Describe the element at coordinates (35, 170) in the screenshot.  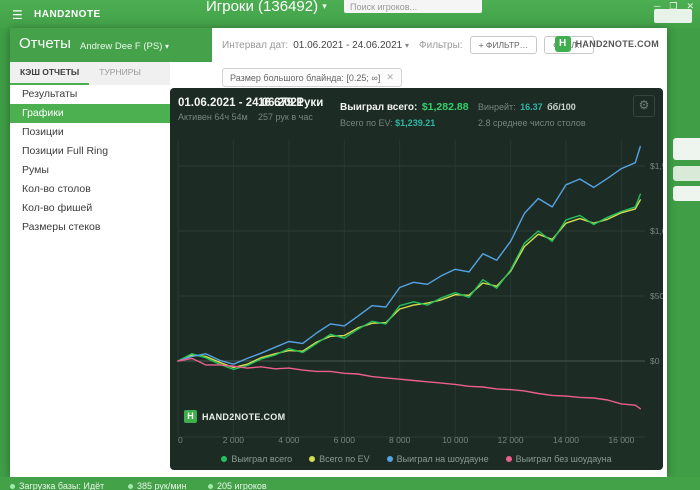
I see `sidebar-item-rooms: Румы` at that location.